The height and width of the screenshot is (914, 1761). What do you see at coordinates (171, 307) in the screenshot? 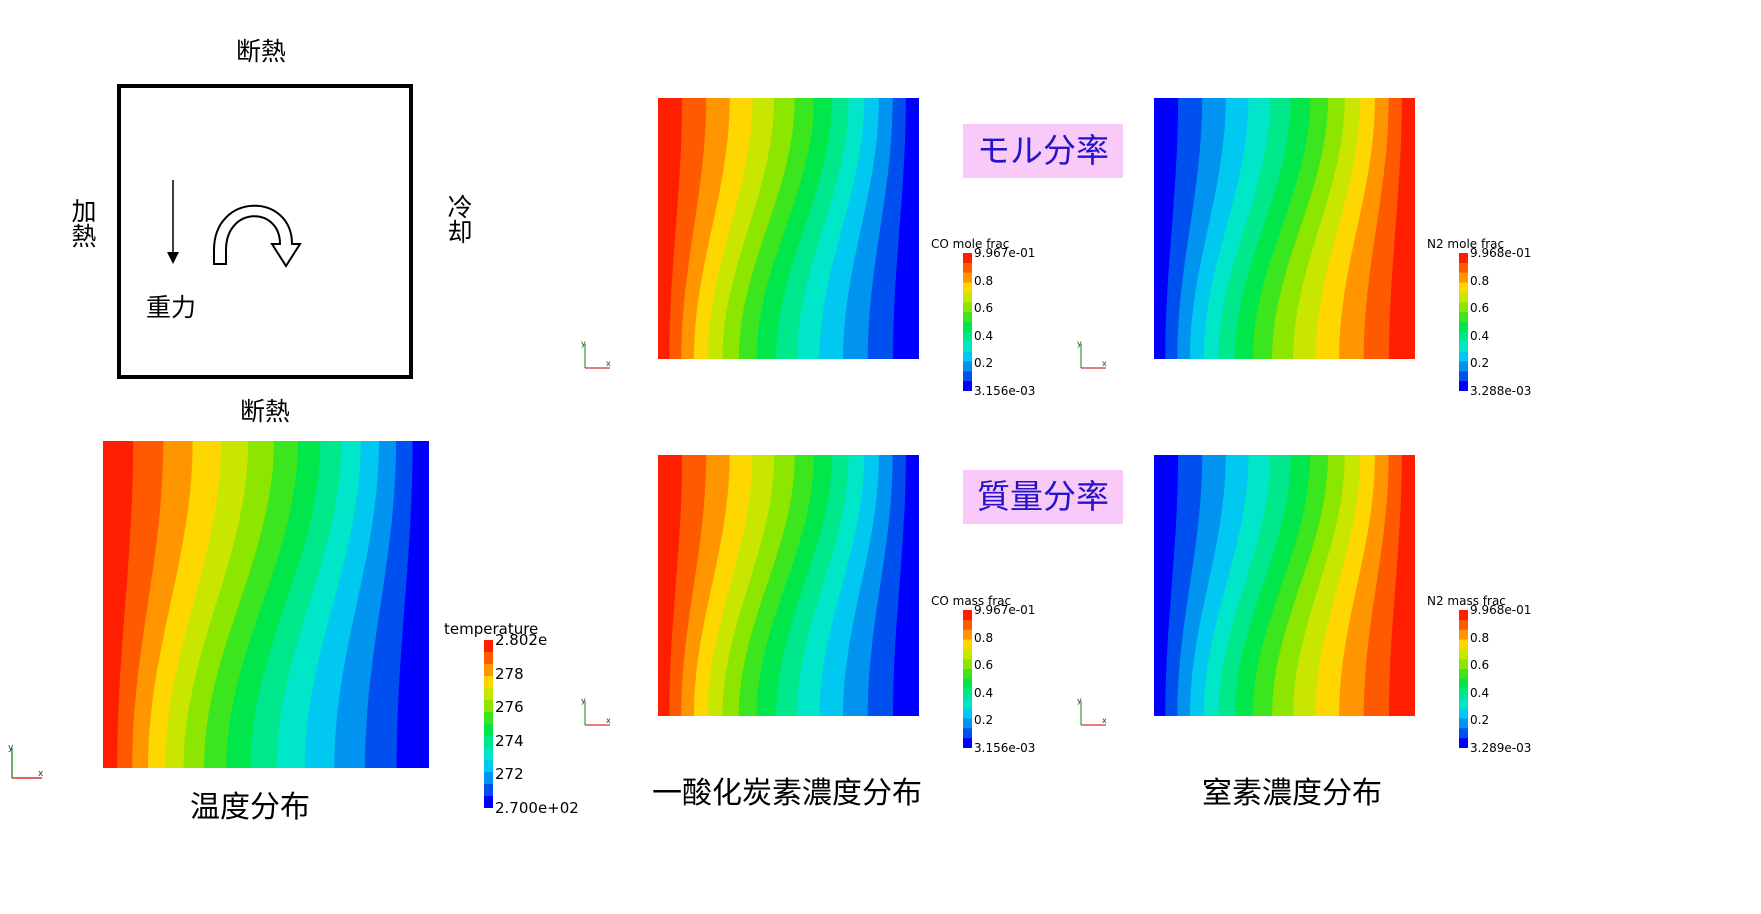
I see `gravity-label: 重力` at bounding box center [171, 307].